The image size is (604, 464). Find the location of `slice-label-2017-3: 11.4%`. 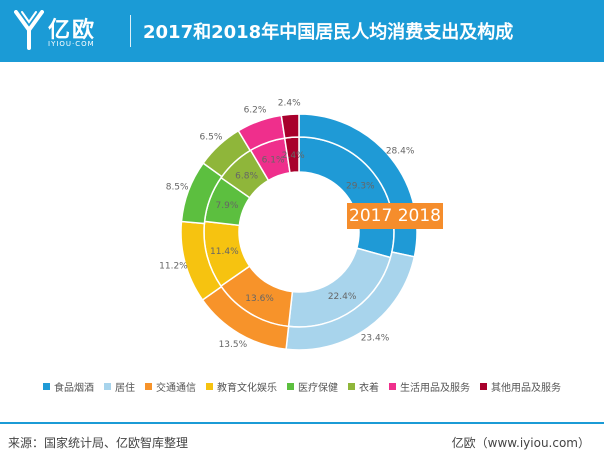

slice-label-2017-3: 11.4% is located at coordinates (224, 252).